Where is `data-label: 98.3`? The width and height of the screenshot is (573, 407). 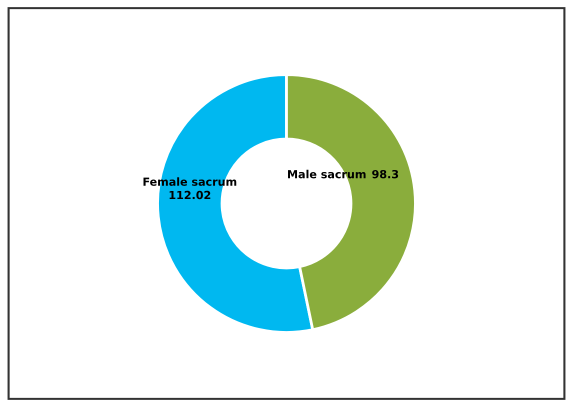
data-label: 98.3 is located at coordinates (385, 174).